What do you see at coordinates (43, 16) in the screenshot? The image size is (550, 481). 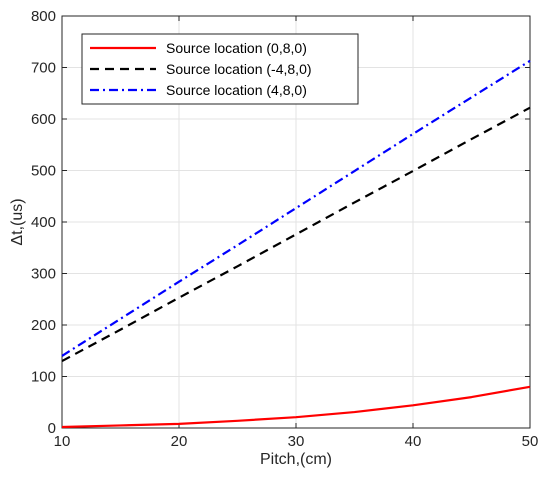 I see `y-tick-label: 800` at bounding box center [43, 16].